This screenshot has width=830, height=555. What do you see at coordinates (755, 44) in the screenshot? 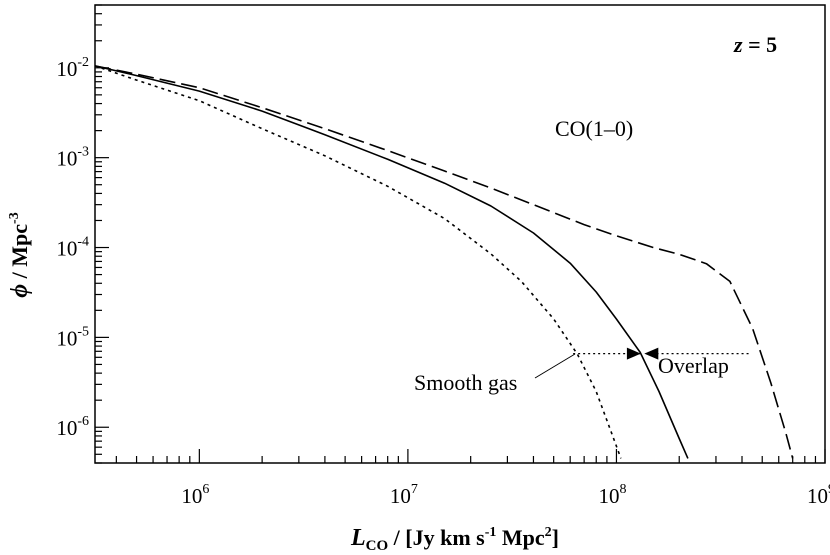
I see `redshift-annotation: z = 5` at bounding box center [755, 44].